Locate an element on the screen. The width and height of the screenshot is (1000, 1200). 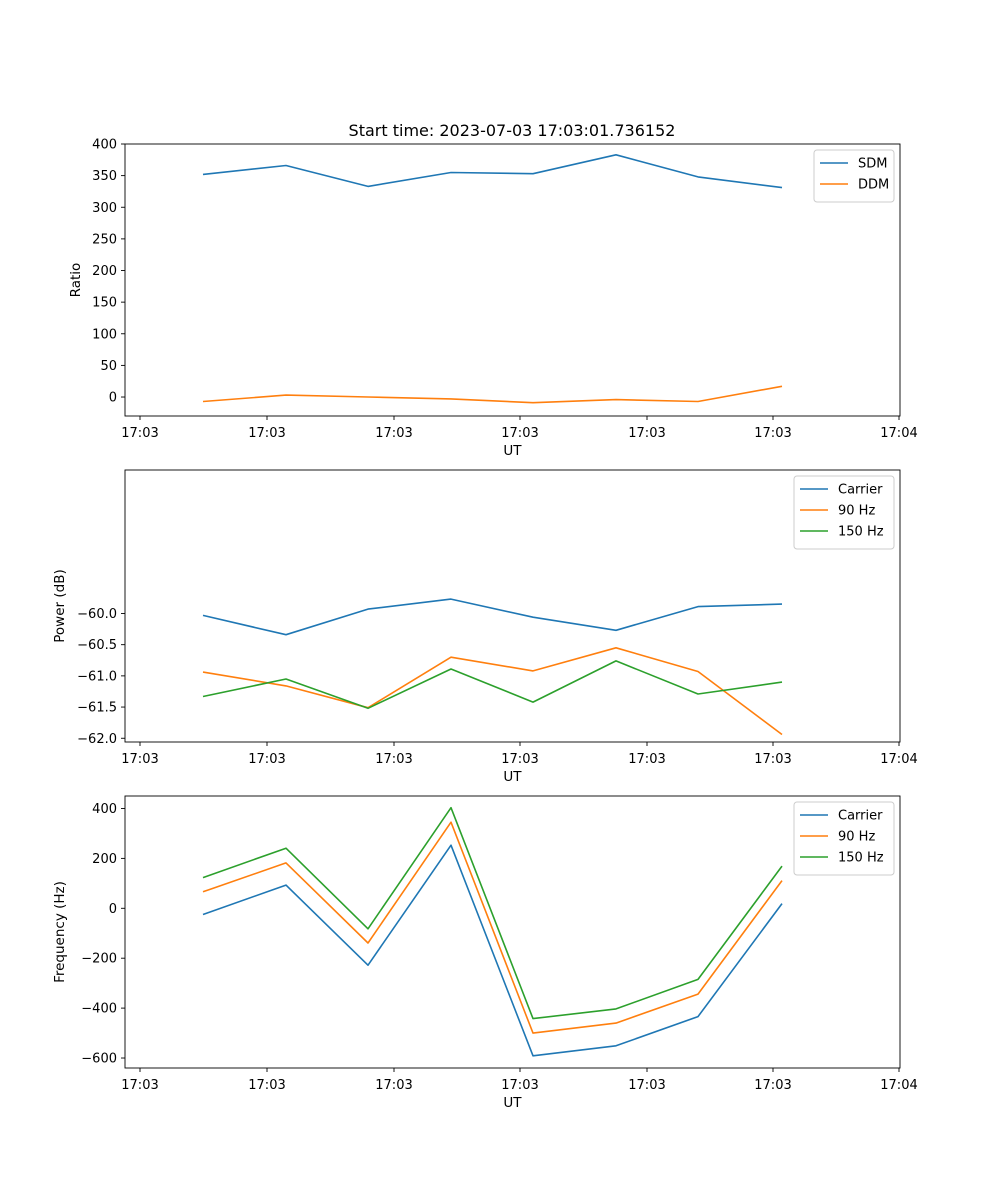
power-y-axis-label: Power (dB) is located at coordinates (60, 605).